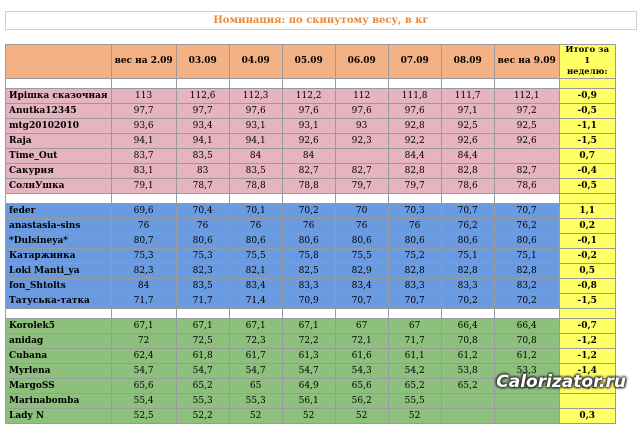  I want to click on participant-name-cell: mtg20102010, so click(58, 126).